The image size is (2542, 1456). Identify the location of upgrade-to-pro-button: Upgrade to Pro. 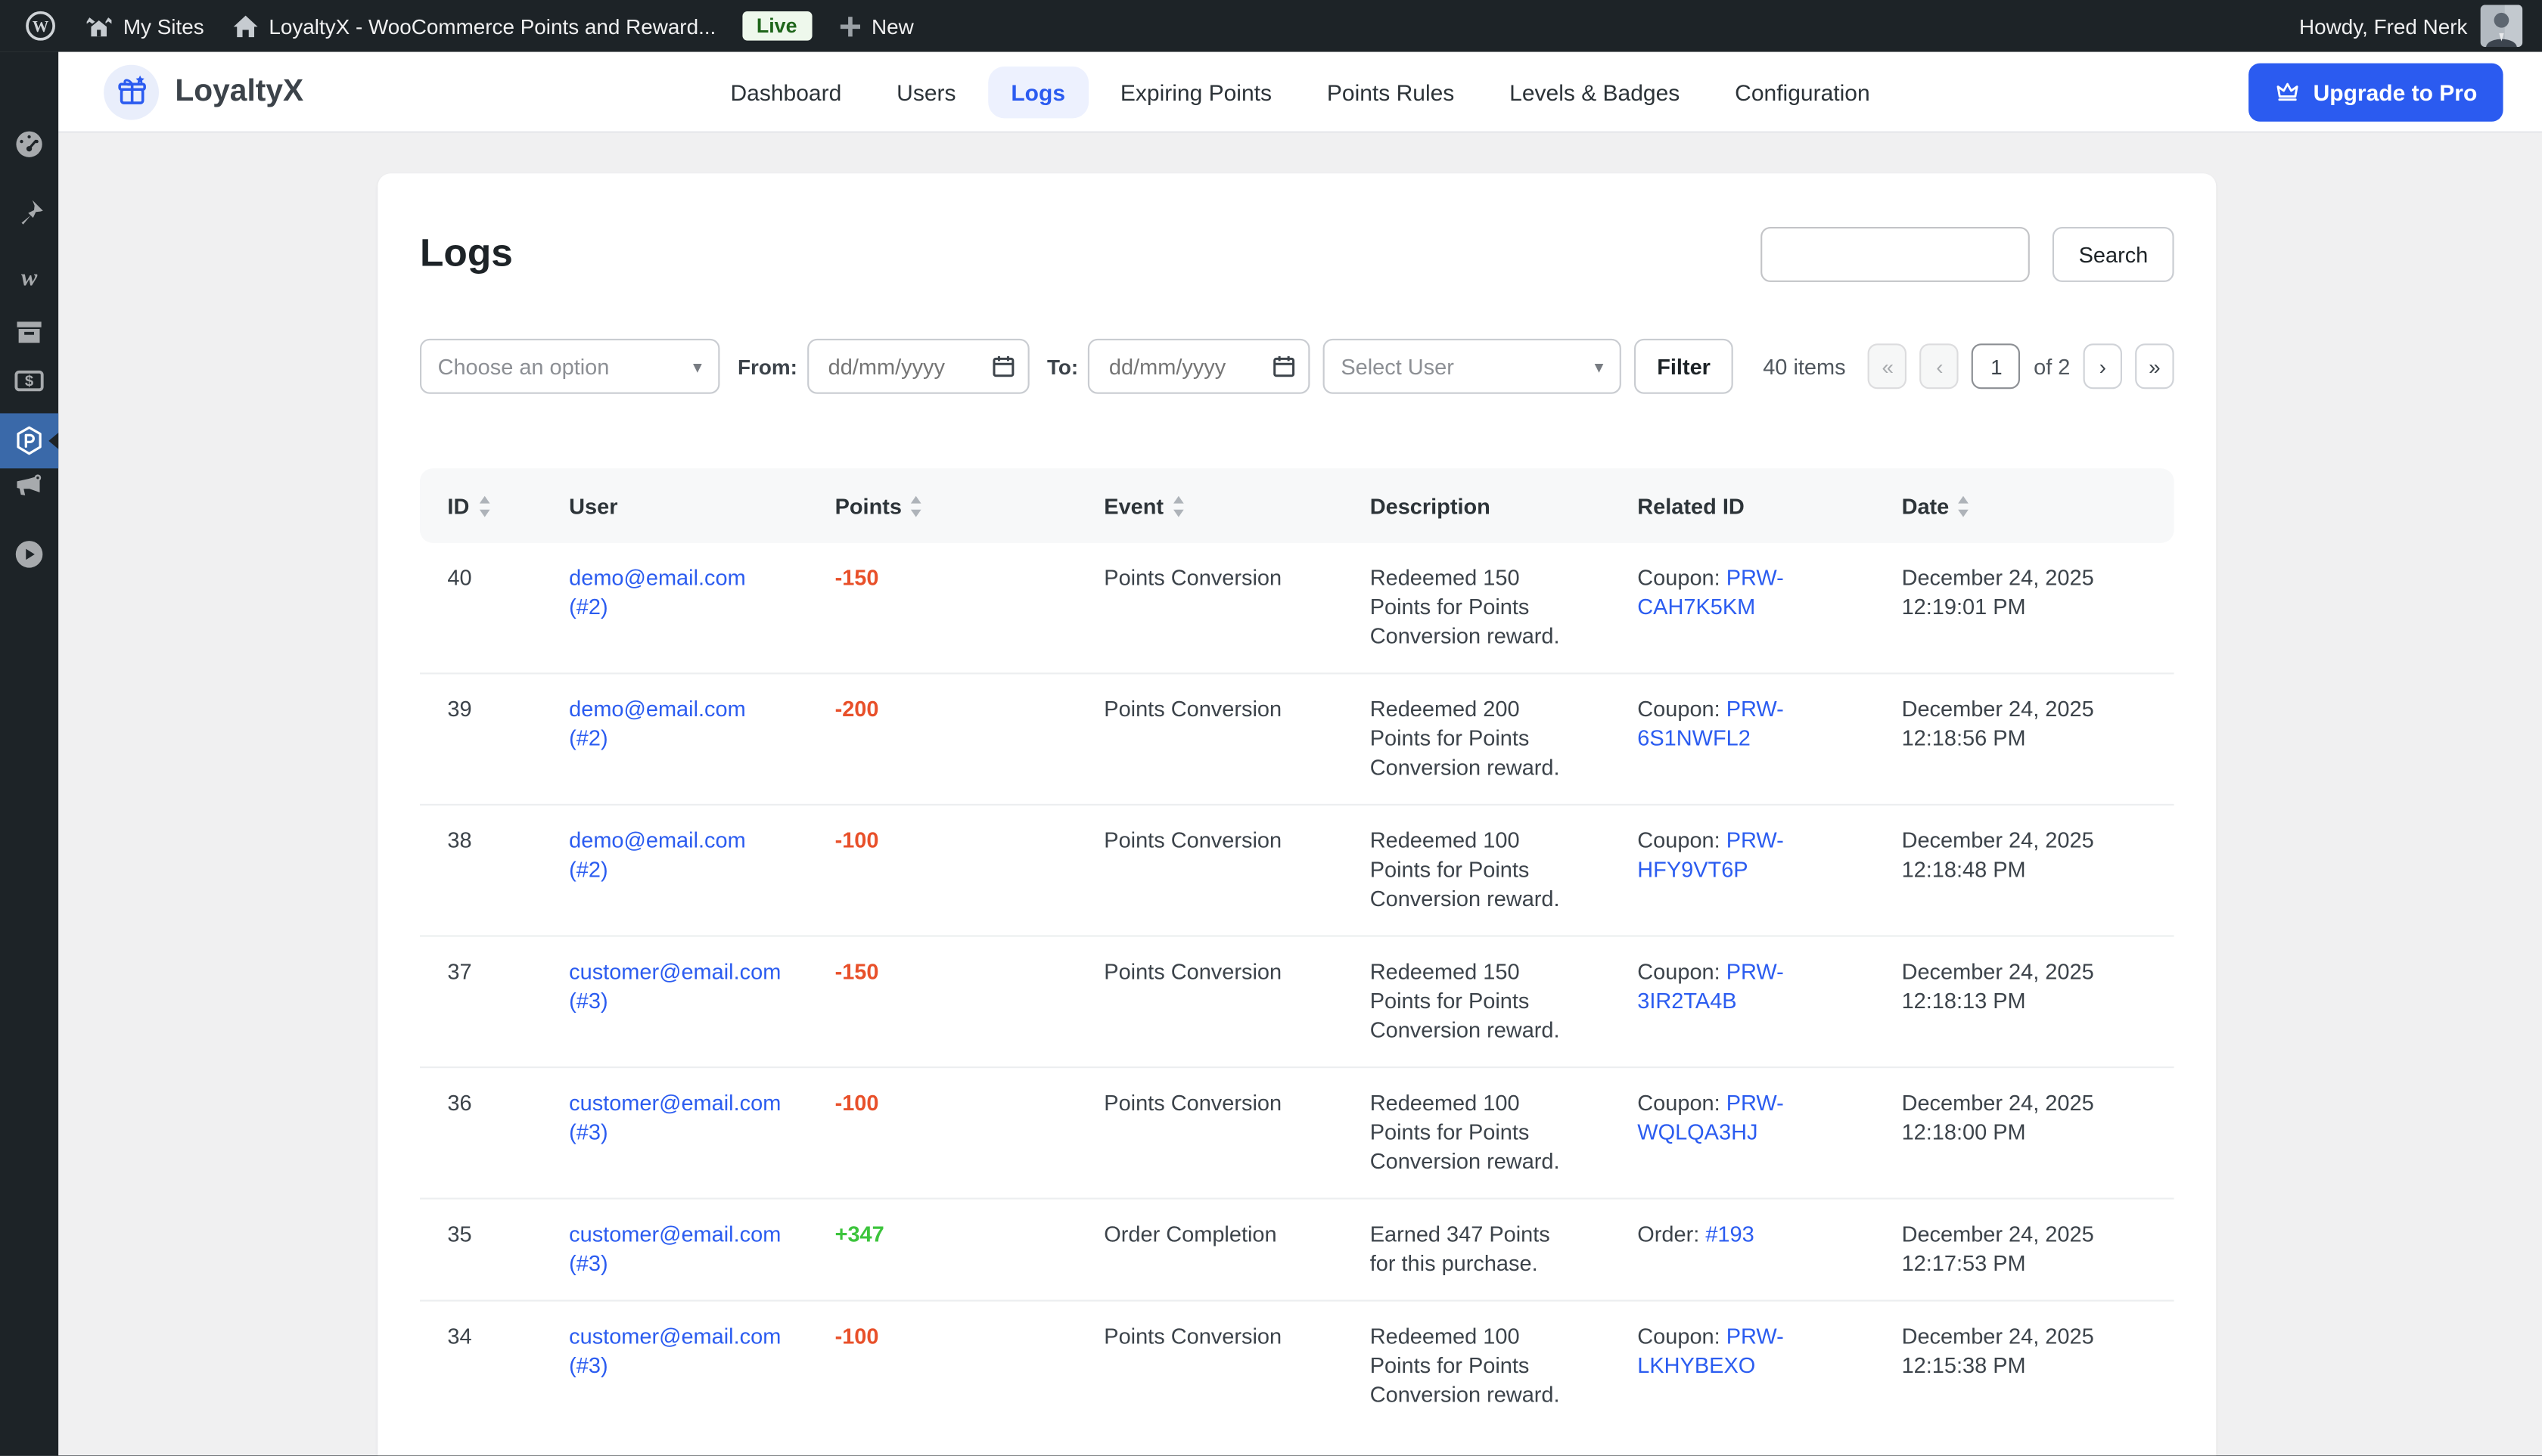
(2375, 91).